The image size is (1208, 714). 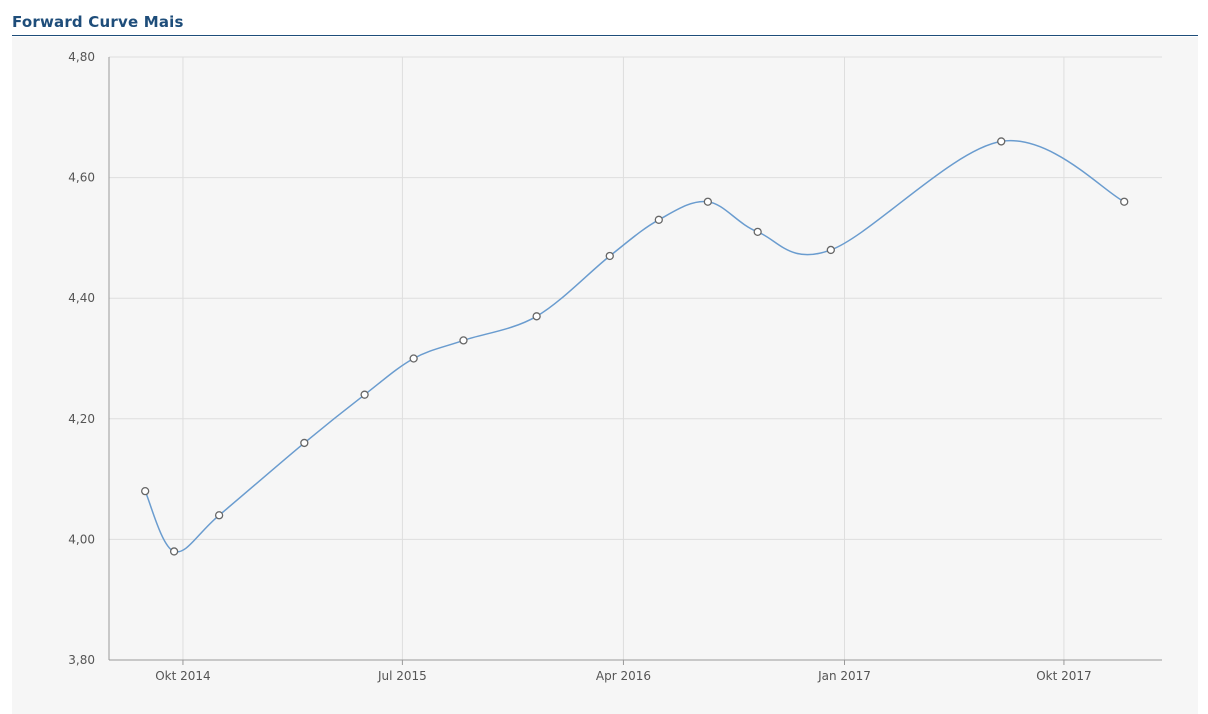 I want to click on y-tick-label: 4,20, so click(x=81, y=419).